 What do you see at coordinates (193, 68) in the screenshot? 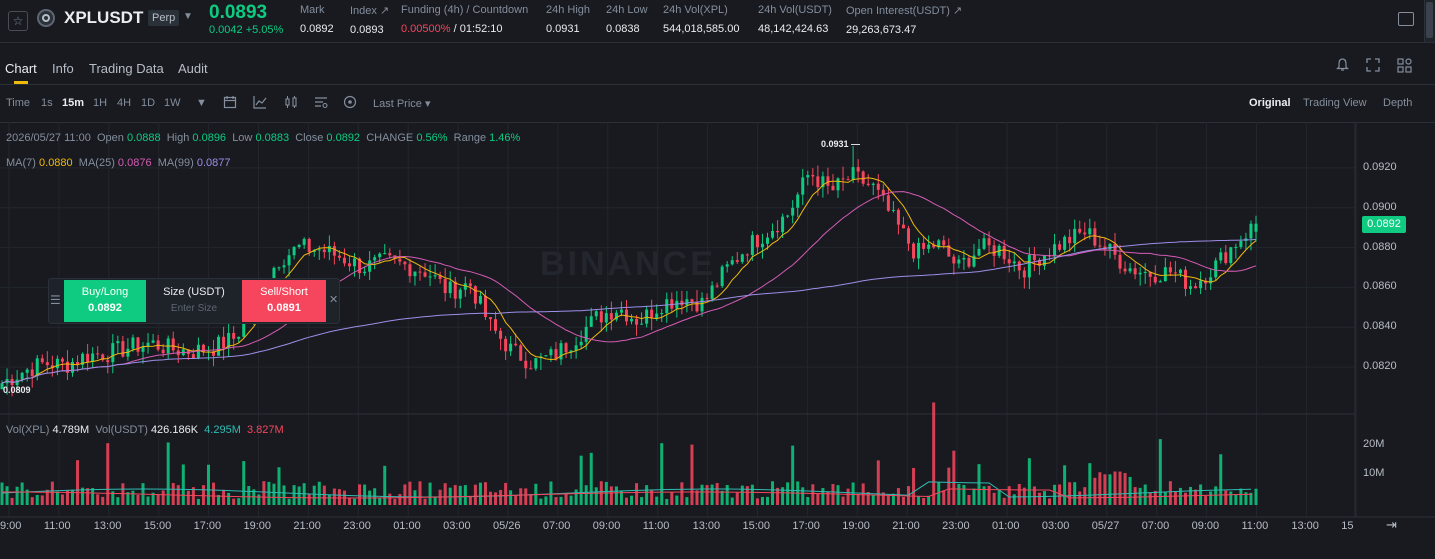
I see `tab-audit: Audit` at bounding box center [193, 68].